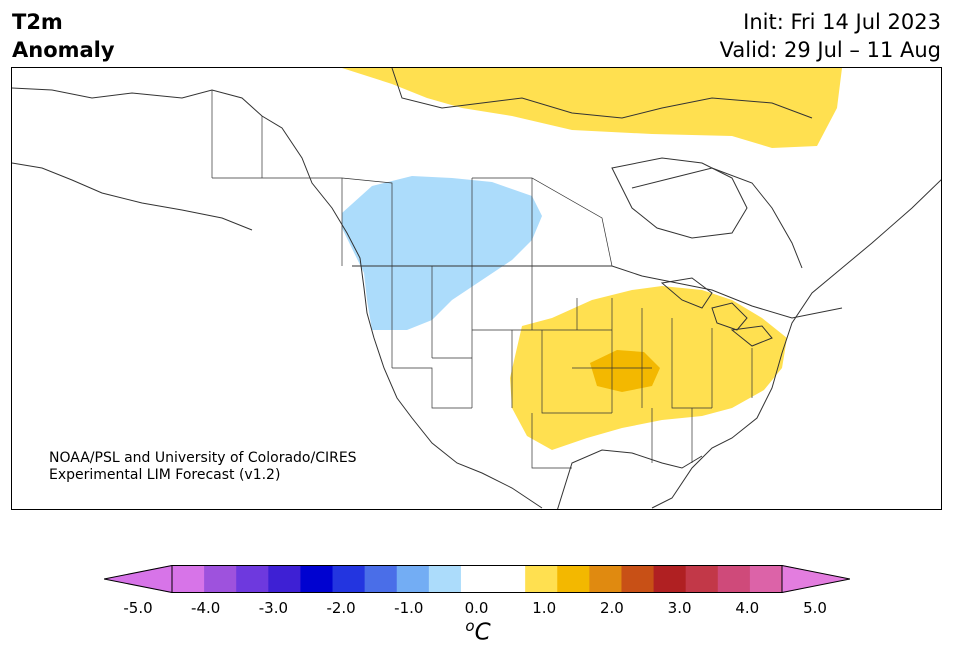 This screenshot has width=953, height=659. Describe the element at coordinates (273, 608) in the screenshot. I see `colorbar-tick-label: -3.0` at that location.